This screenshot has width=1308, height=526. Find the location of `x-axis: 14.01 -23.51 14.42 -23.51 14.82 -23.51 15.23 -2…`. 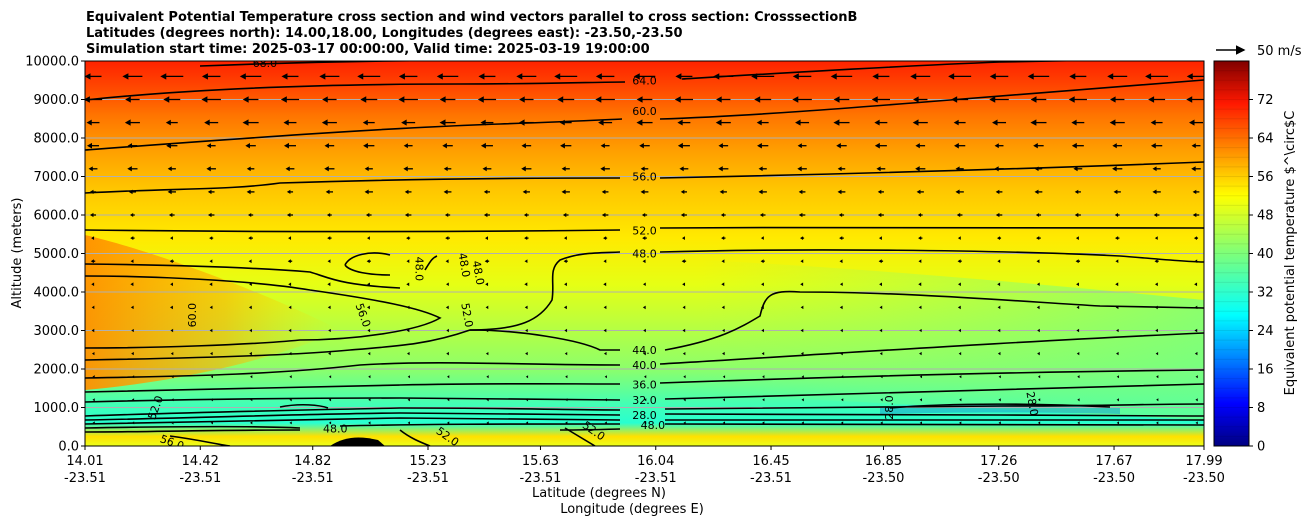

x-axis: 14.01 -23.51 14.42 -23.51 14.82 -23.51 15.23 -2… is located at coordinates (644, 466).